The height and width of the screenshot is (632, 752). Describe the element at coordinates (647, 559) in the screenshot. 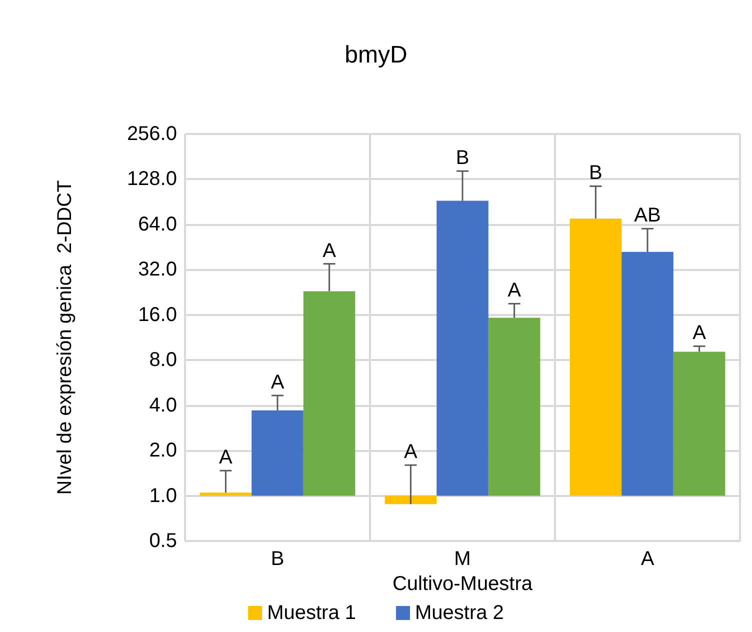

I see `x-tick-label: A` at that location.